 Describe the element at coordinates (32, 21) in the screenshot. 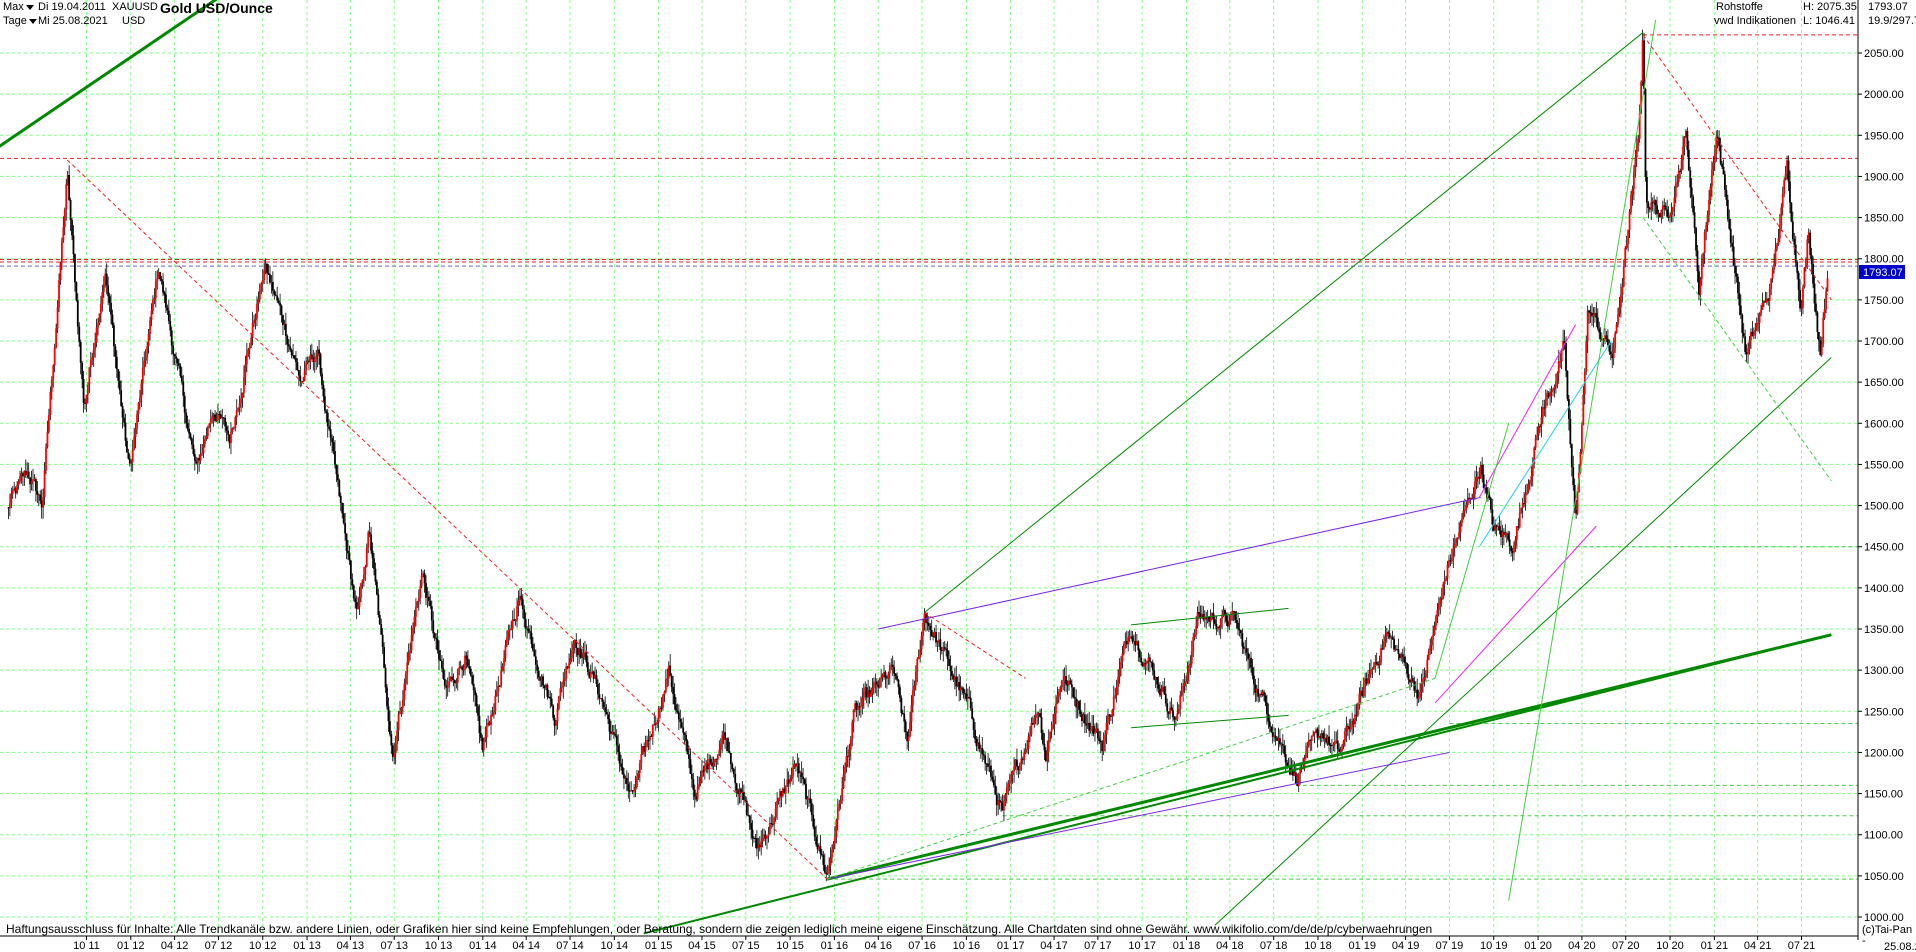

I see `chevron-down-icon` at that location.